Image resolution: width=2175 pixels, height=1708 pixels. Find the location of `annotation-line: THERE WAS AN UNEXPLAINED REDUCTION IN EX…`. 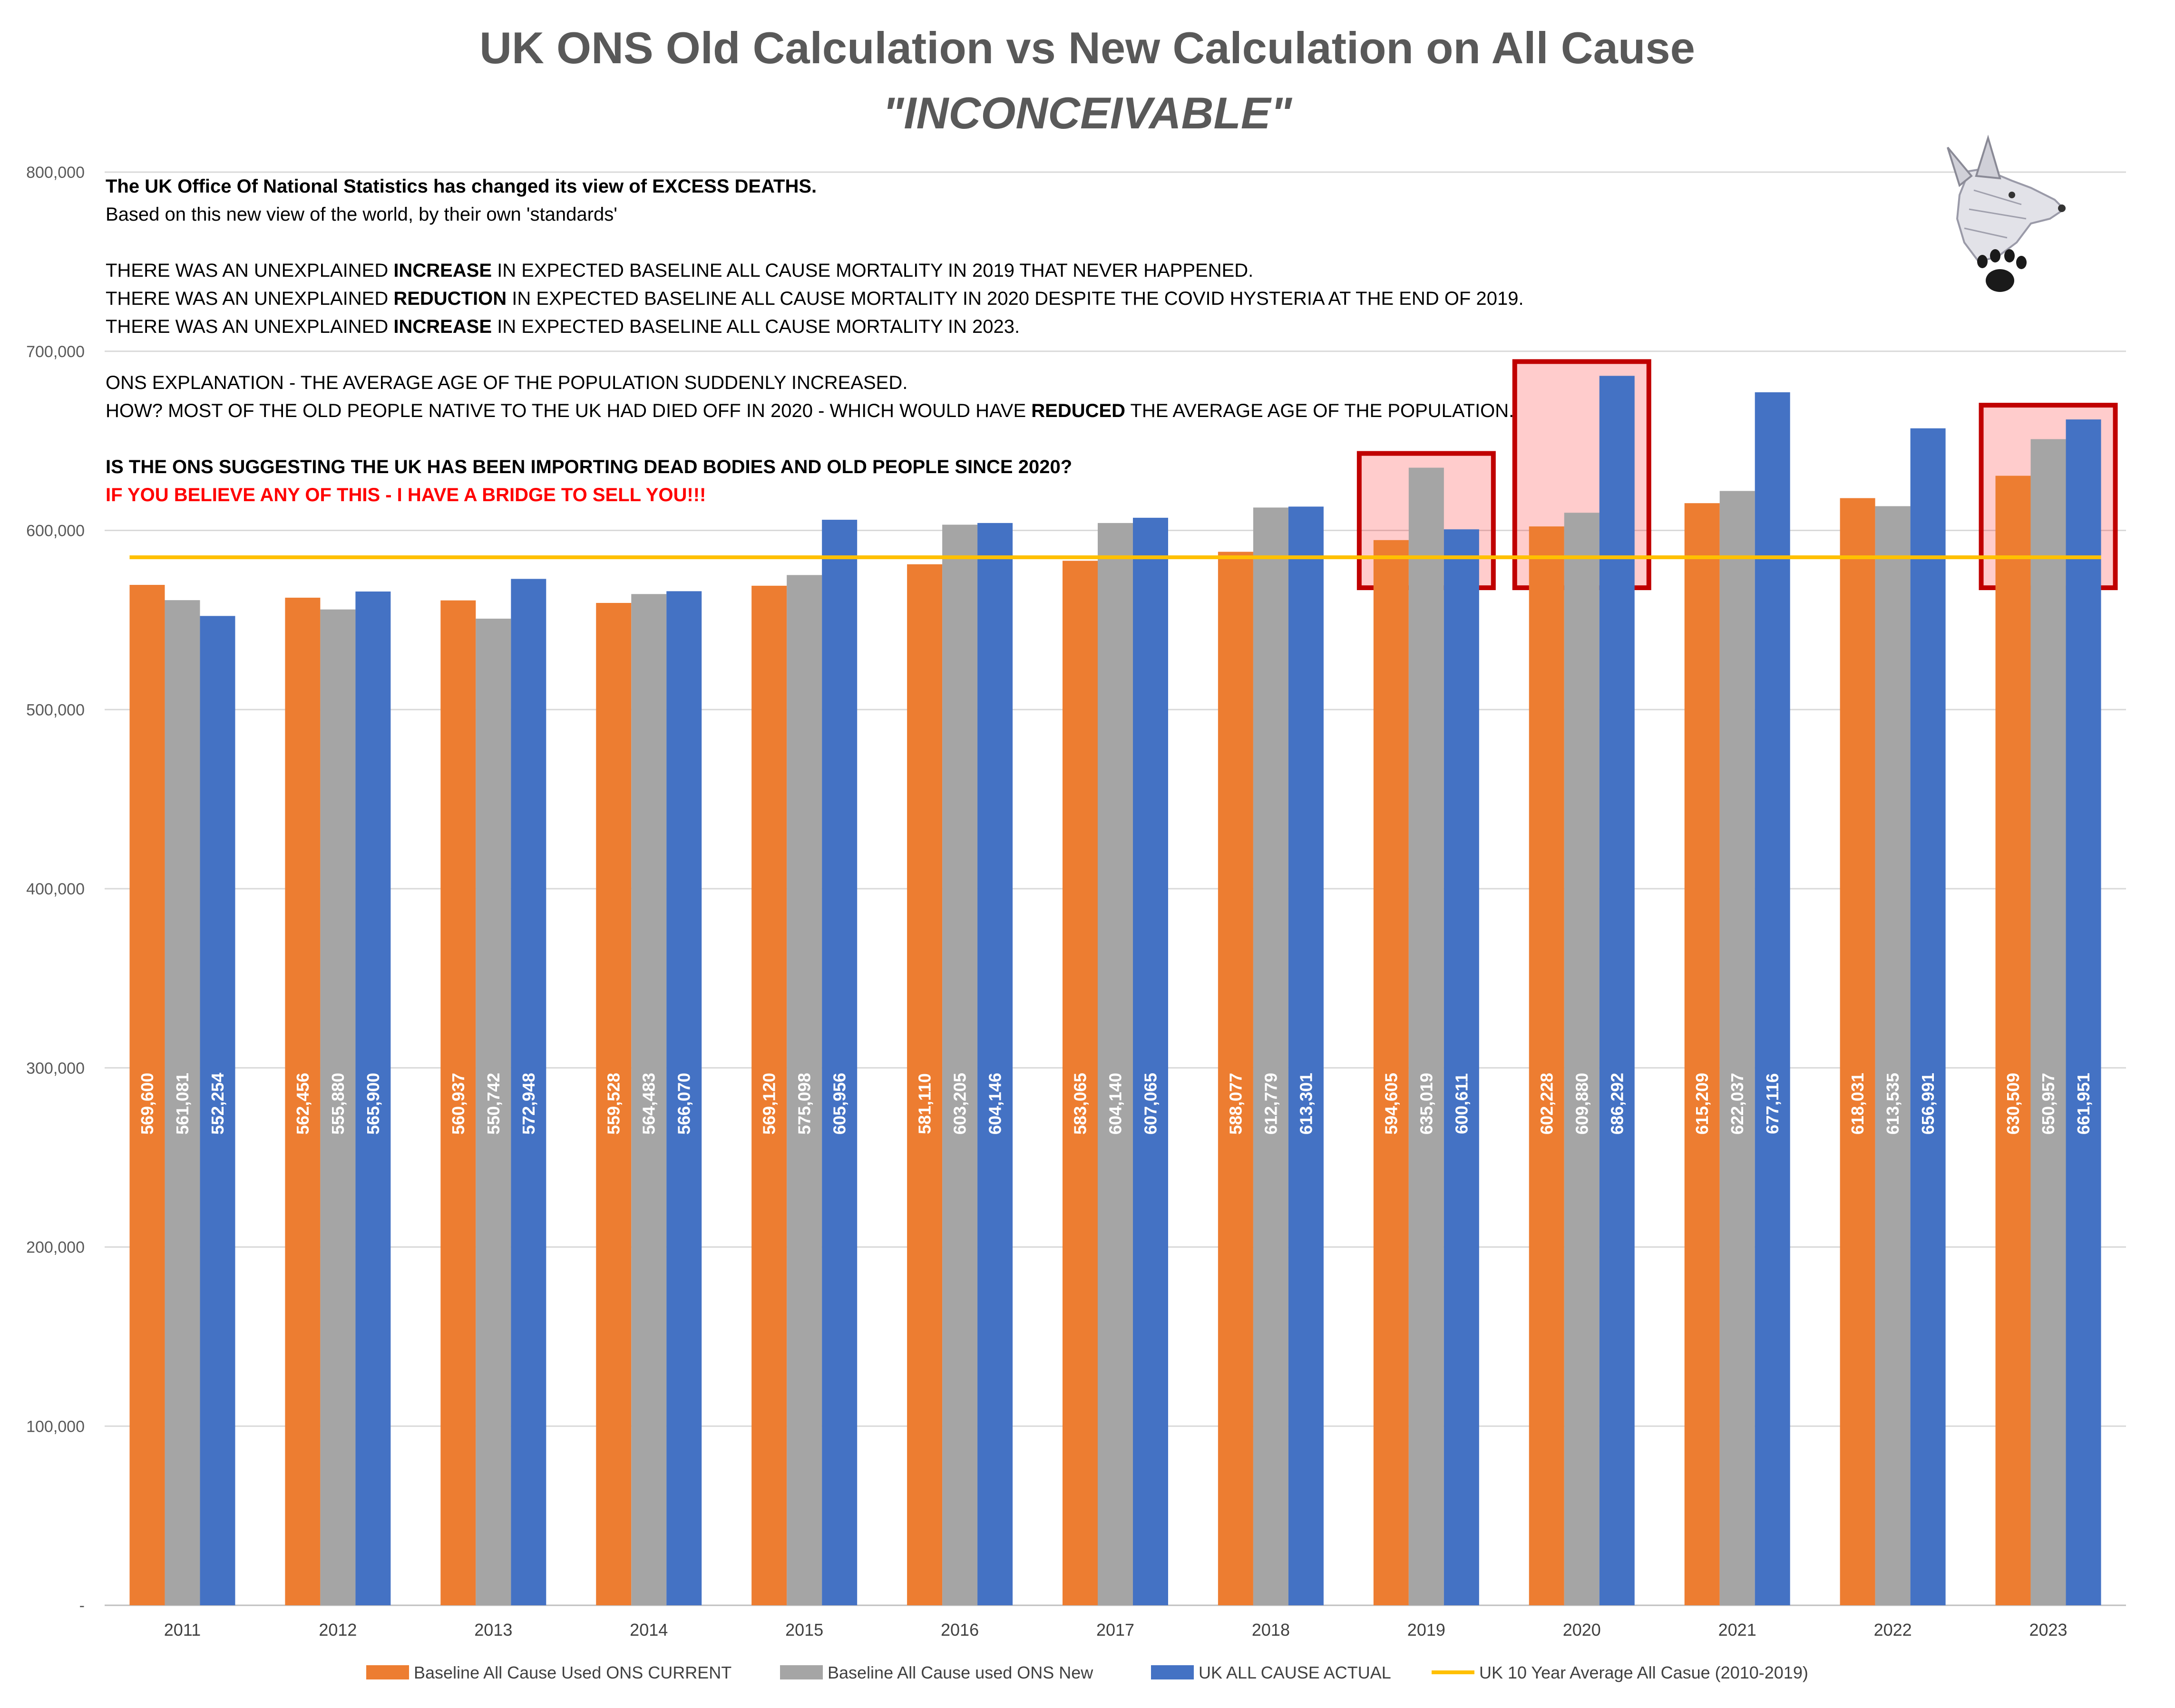

annotation-line: THERE WAS AN UNEXPLAINED REDUCTION IN EX… is located at coordinates (815, 298).